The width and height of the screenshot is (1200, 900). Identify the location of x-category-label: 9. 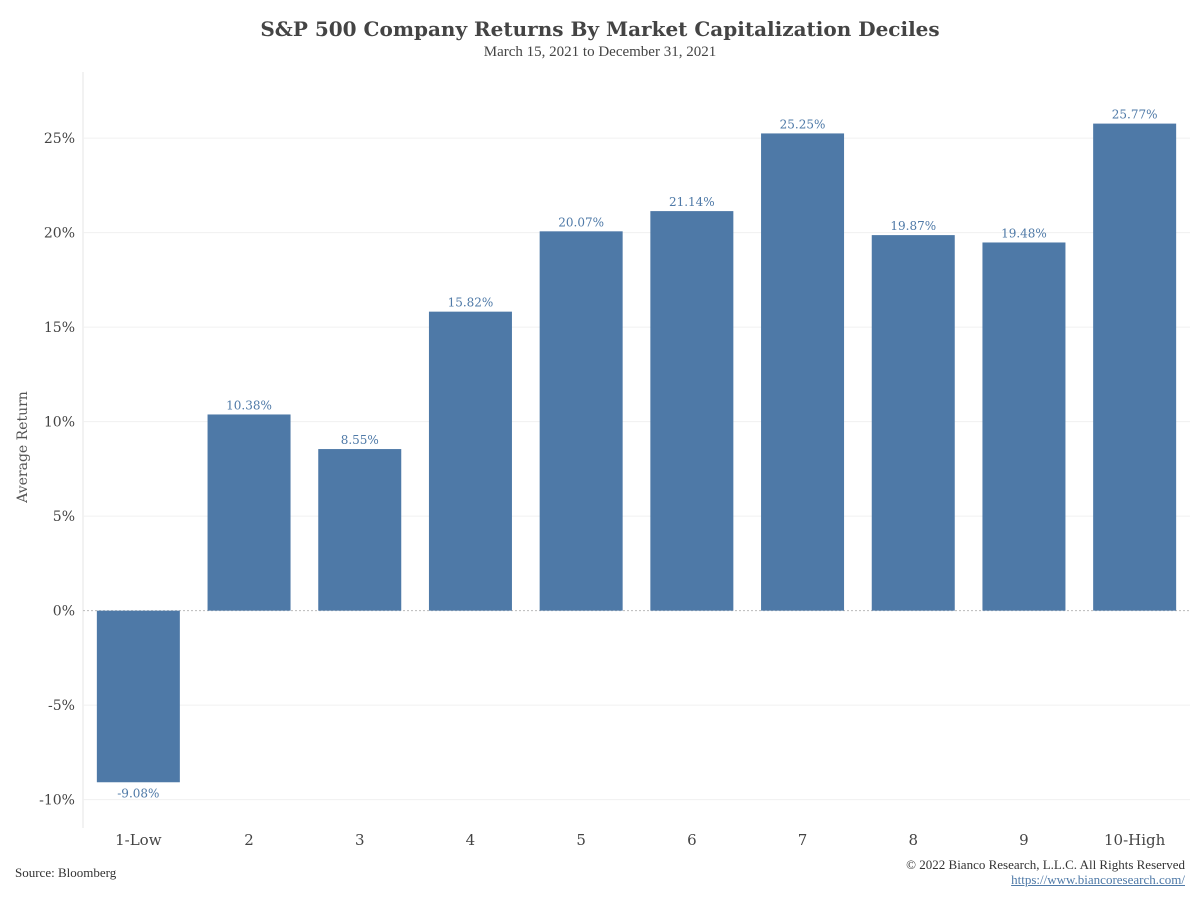
(1024, 840).